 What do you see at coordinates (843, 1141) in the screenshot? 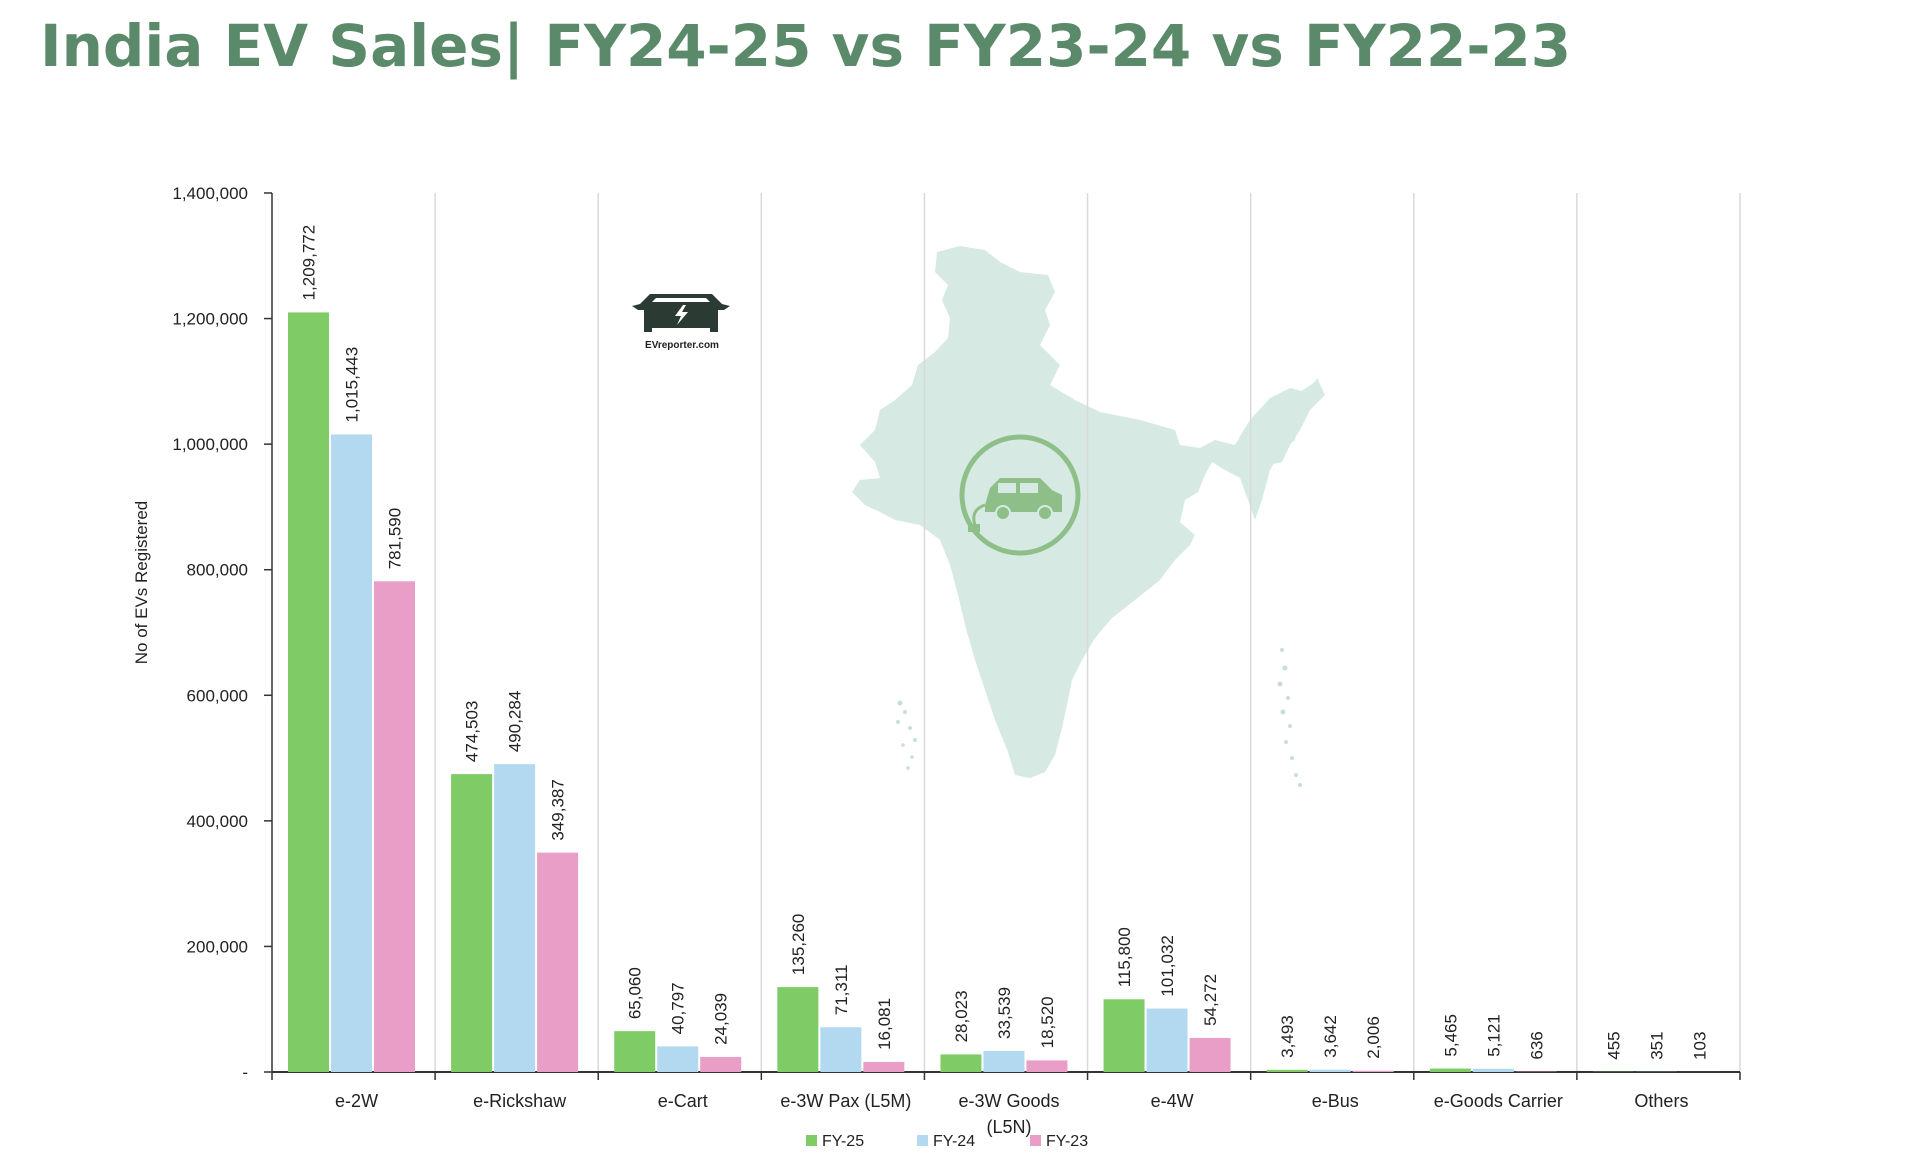
I see `legend-label: FY-25` at bounding box center [843, 1141].